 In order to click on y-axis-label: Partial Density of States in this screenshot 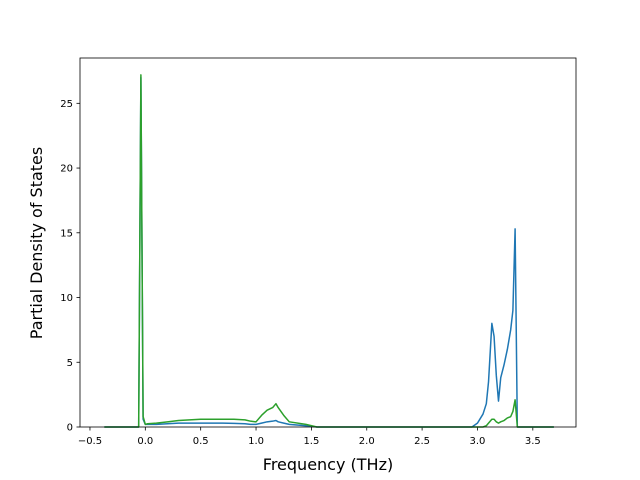, I will do `click(36, 243)`.